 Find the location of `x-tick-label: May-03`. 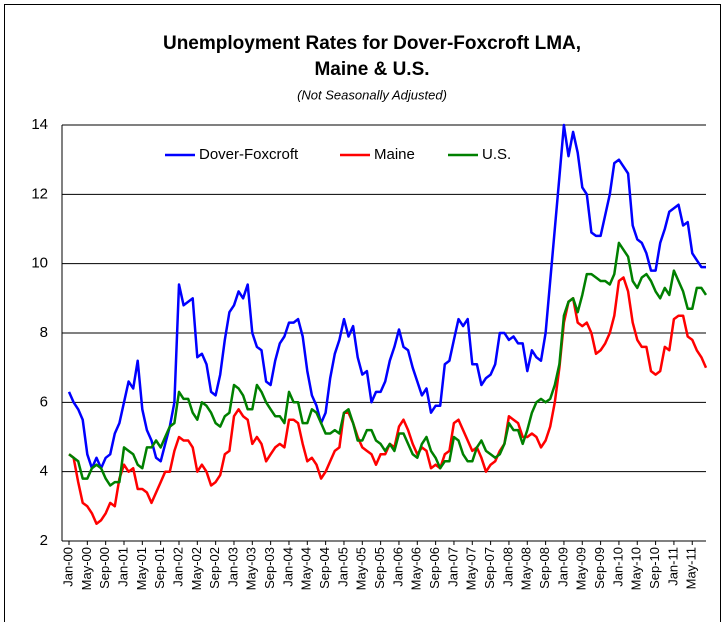

x-tick-label: May-03 is located at coordinates (251, 568).